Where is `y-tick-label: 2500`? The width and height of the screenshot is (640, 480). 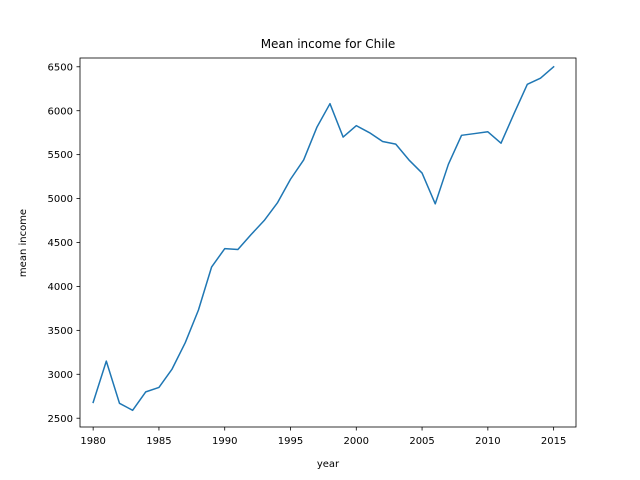 y-tick-label: 2500 is located at coordinates (60, 419).